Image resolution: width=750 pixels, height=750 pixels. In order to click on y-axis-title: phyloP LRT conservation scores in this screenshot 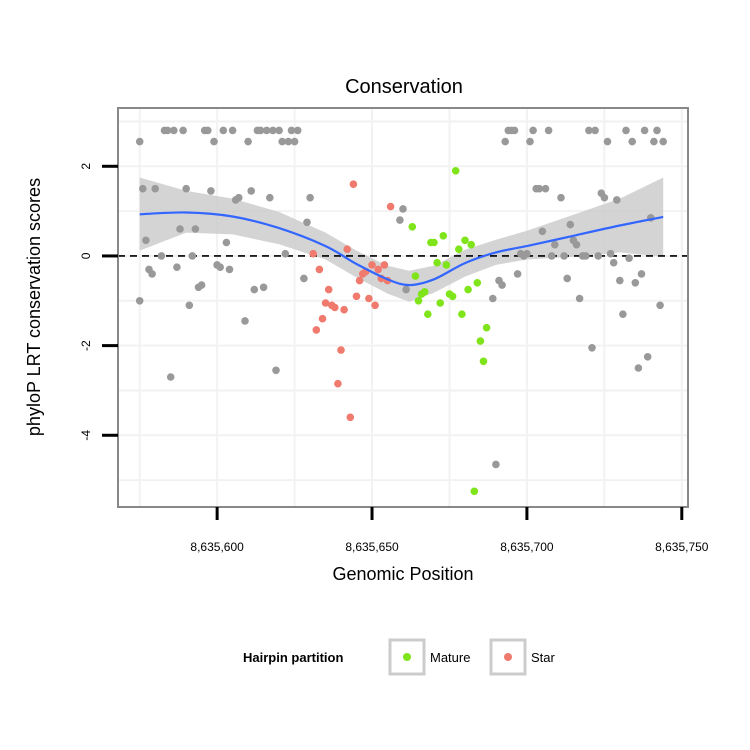, I will do `click(34, 307)`.